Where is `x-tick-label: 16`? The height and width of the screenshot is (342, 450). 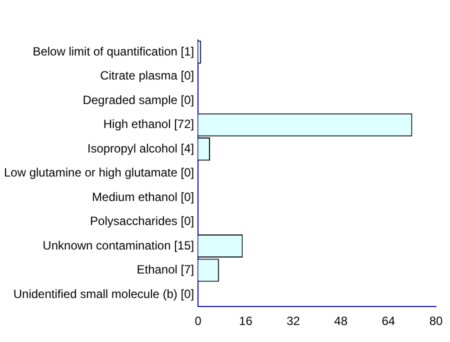 x-tick-label: 16 is located at coordinates (246, 321).